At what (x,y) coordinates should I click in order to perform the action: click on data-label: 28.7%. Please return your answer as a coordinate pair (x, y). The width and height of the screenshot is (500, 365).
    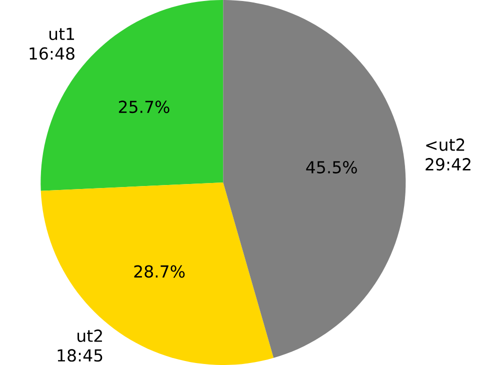
    Looking at the image, I should click on (159, 271).